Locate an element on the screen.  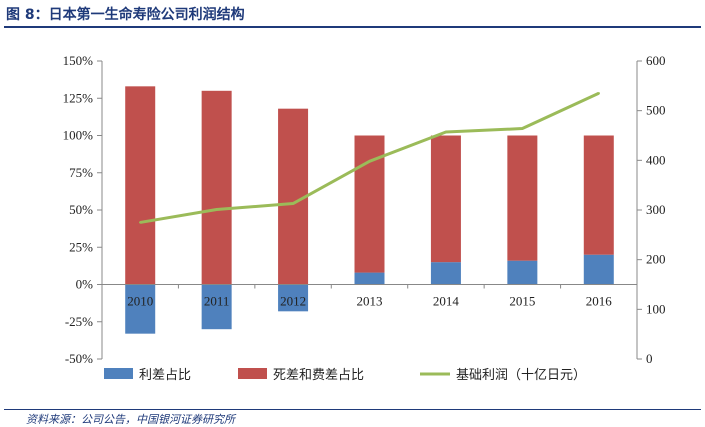
point-basic-profit-2011 is located at coordinates (216, 209).